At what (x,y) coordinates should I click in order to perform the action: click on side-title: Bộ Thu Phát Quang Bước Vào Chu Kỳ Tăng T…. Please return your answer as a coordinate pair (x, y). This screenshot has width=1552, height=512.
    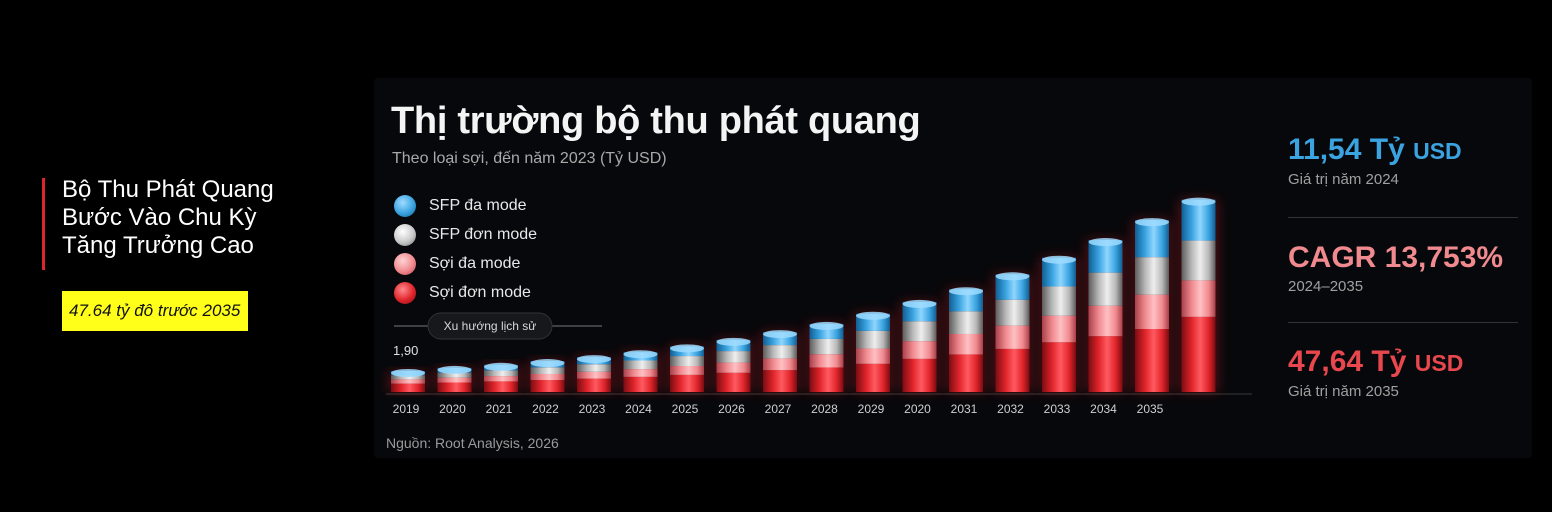
    Looking at the image, I should click on (202, 218).